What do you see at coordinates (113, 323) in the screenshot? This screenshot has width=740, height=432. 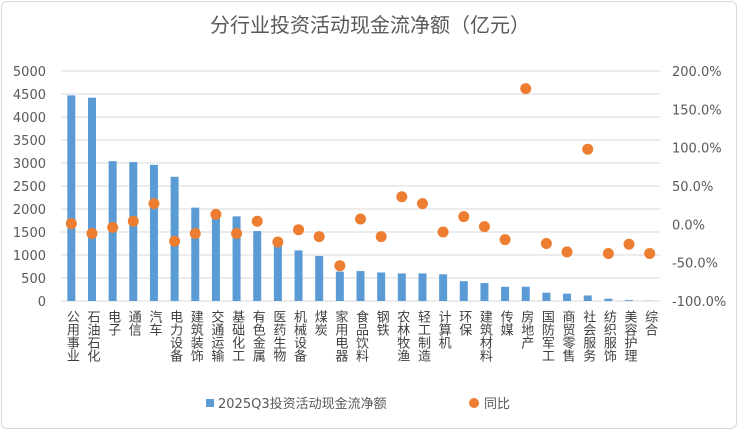 I see `x-tick-label: 电子` at bounding box center [113, 323].